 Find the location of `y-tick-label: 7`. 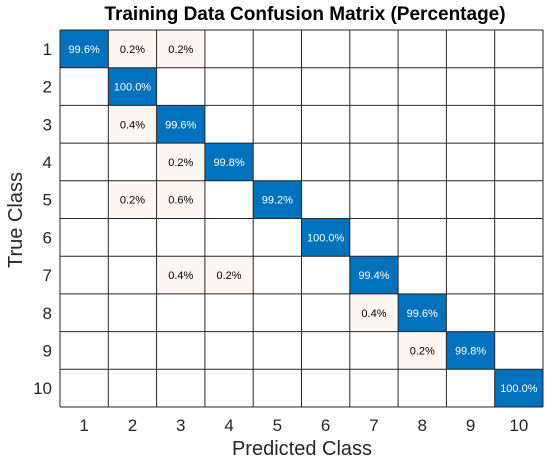

y-tick-label: 7 is located at coordinates (47, 275).